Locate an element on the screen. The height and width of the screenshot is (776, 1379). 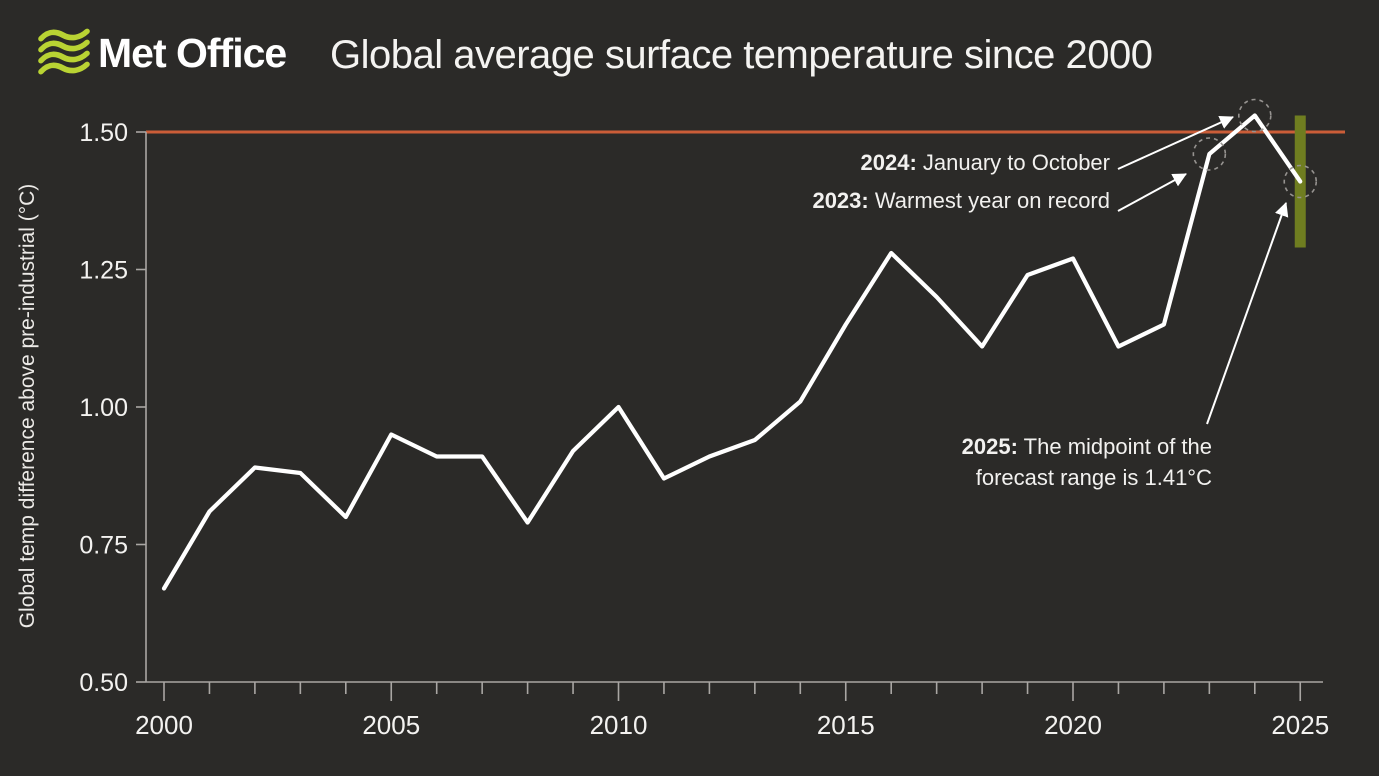
x-tick-label: 2020 is located at coordinates (1073, 725).